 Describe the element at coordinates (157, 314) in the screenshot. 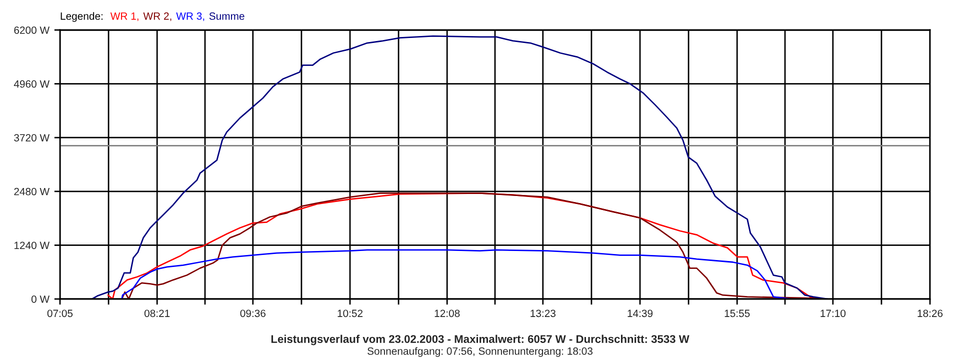

I see `x-tick-label: 08:21` at that location.